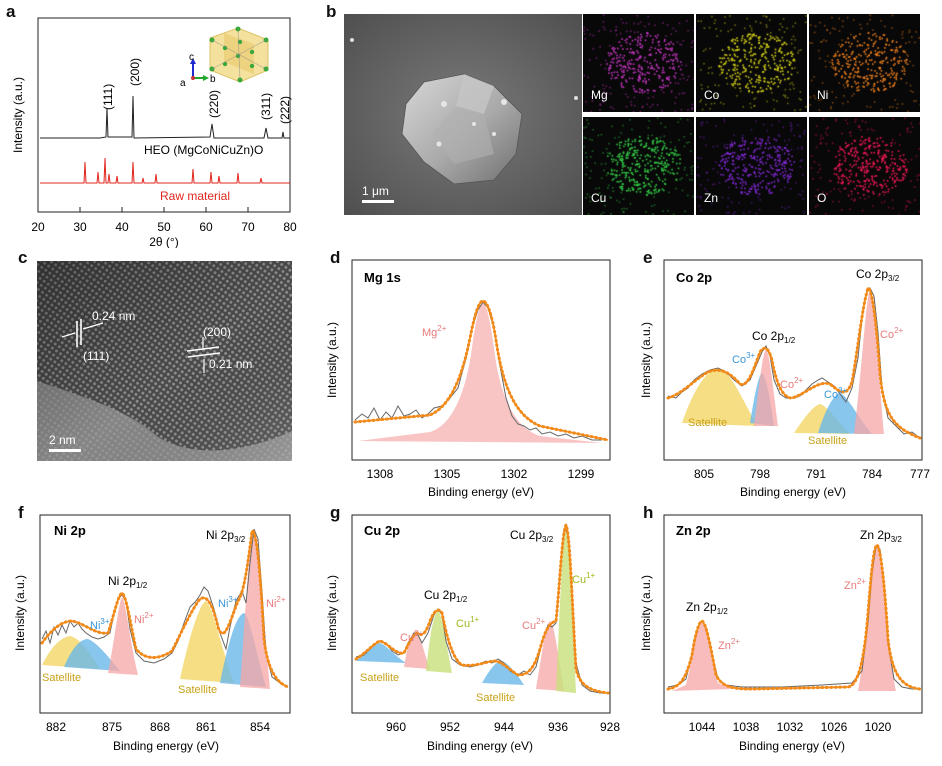 The image size is (942, 766). What do you see at coordinates (276, 602) in the screenshot?
I see `ni2-label-2: Ni2+` at bounding box center [276, 602].